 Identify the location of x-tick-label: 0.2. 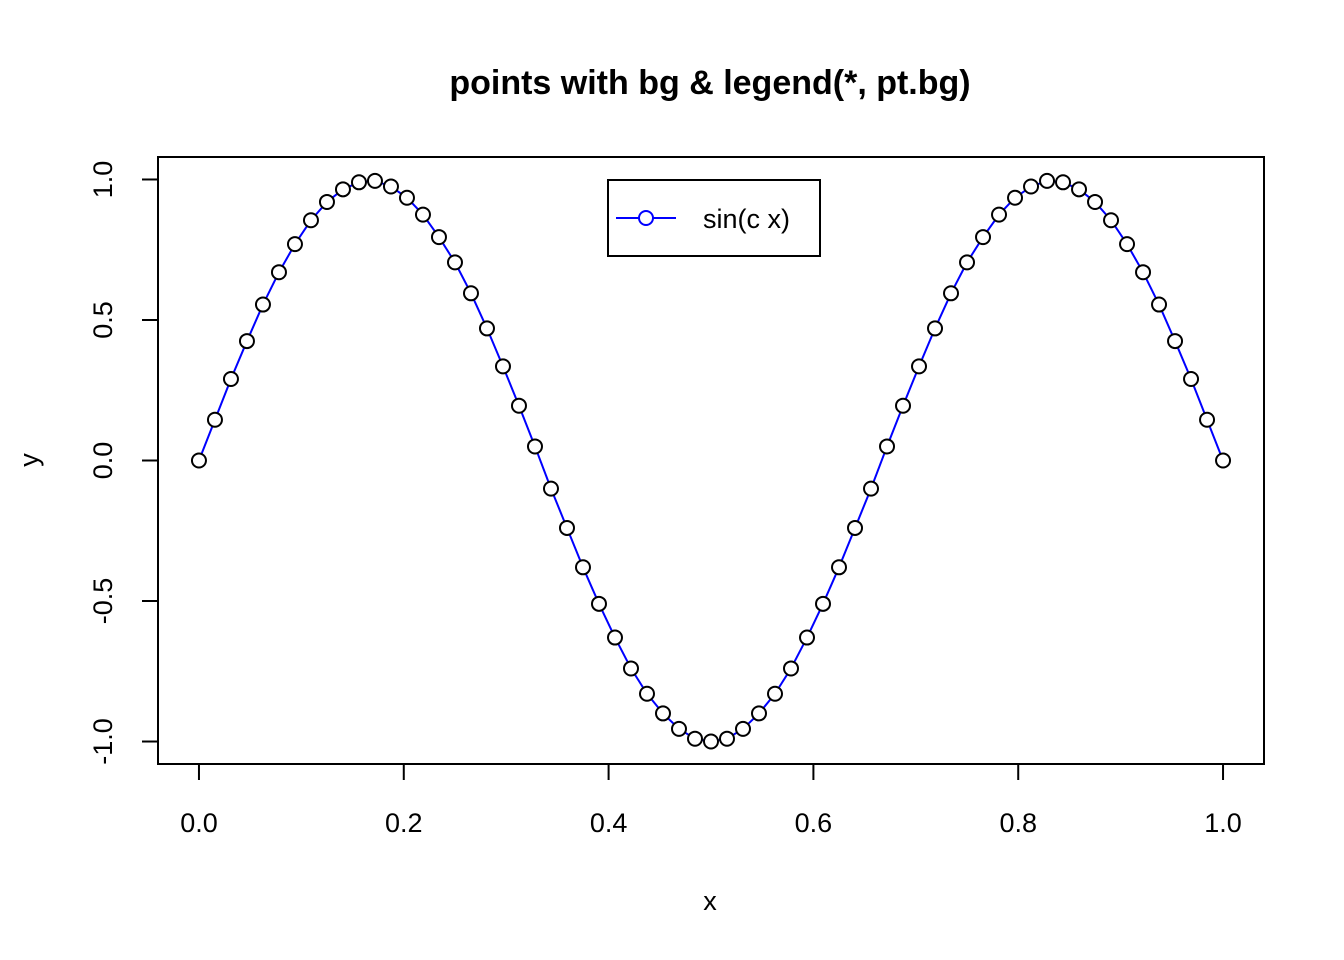
(404, 823).